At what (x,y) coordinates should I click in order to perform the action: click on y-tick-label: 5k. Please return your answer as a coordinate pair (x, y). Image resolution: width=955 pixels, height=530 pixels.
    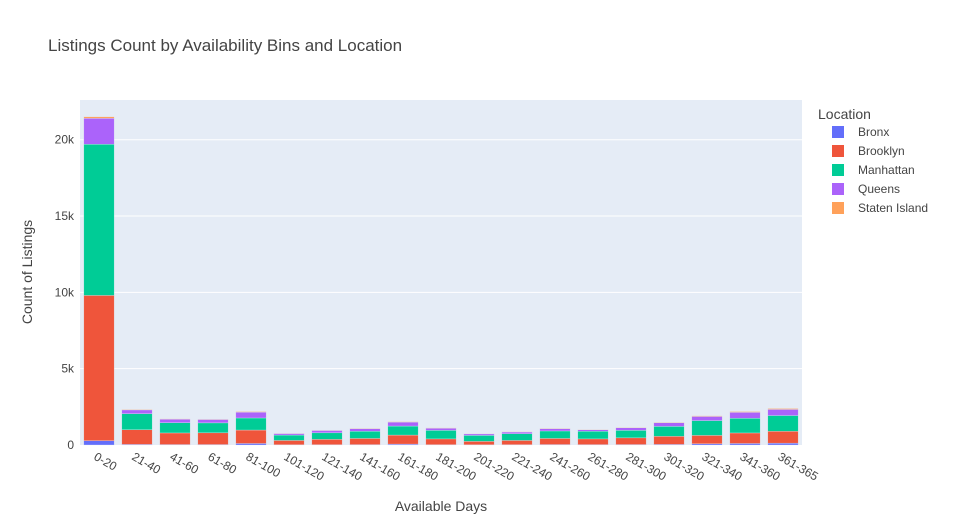
    Looking at the image, I should click on (68, 369).